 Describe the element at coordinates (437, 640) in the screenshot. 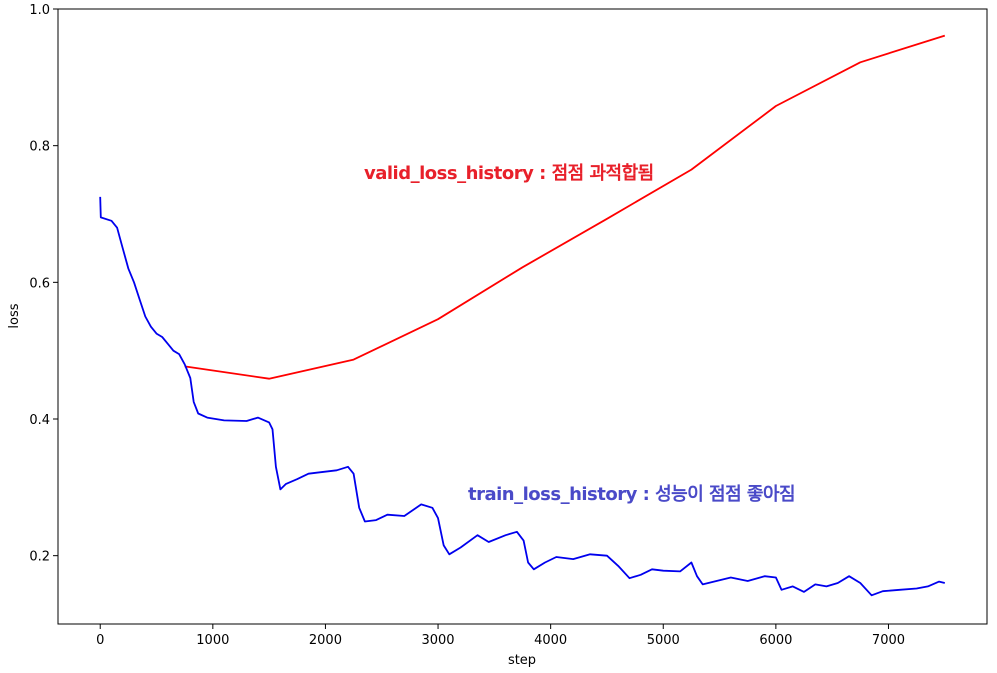

I see `x-tick-label: 3000` at that location.